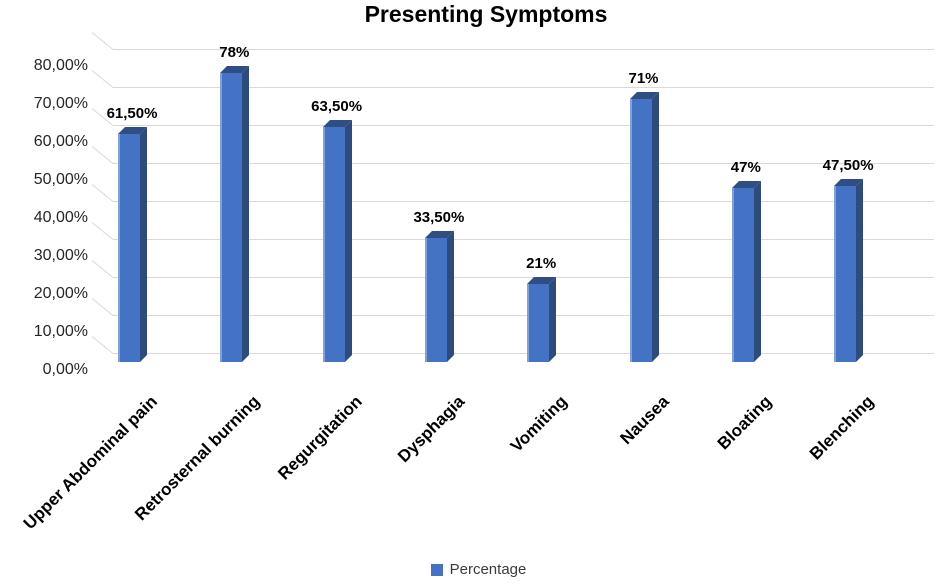  I want to click on y-axis-tick-label: 80,00%, so click(60, 65).